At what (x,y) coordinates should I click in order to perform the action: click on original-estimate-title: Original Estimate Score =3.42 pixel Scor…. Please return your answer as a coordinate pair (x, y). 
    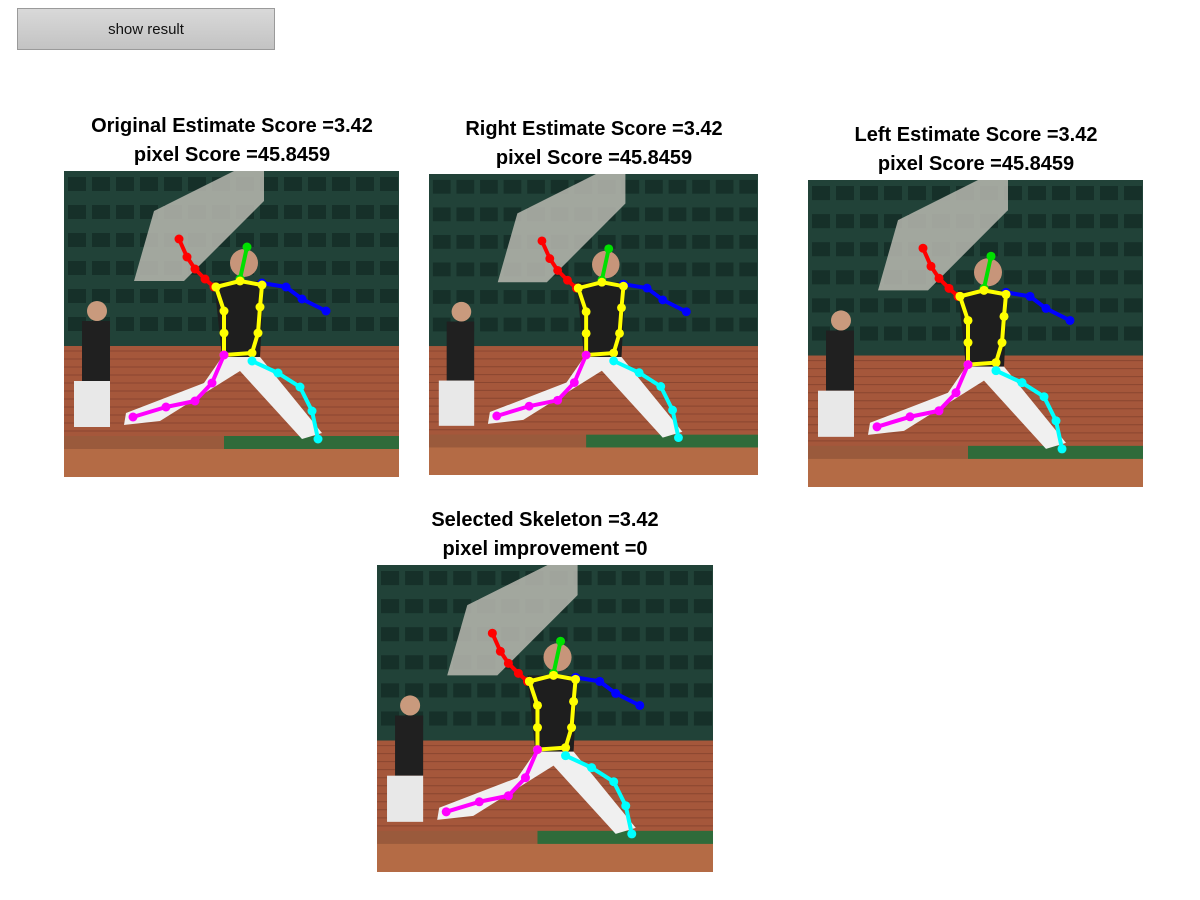
    Looking at the image, I should click on (232, 141).